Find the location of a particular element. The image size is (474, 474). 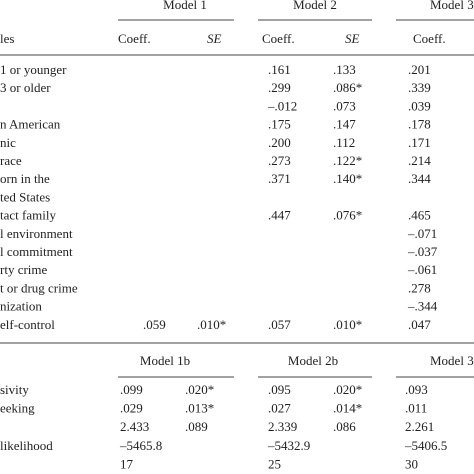

cell: .076* is located at coordinates (347, 215).